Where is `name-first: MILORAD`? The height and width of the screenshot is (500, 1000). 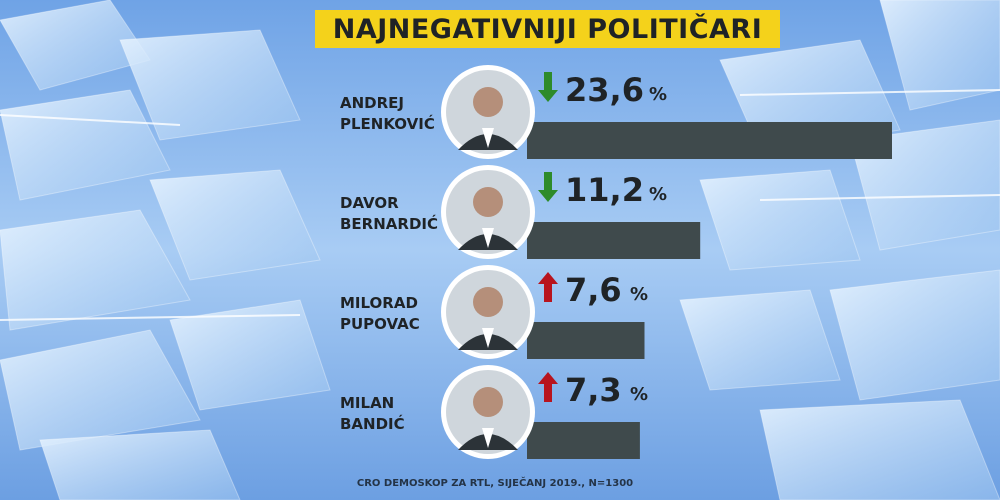
name-first: MILORAD is located at coordinates (379, 303).